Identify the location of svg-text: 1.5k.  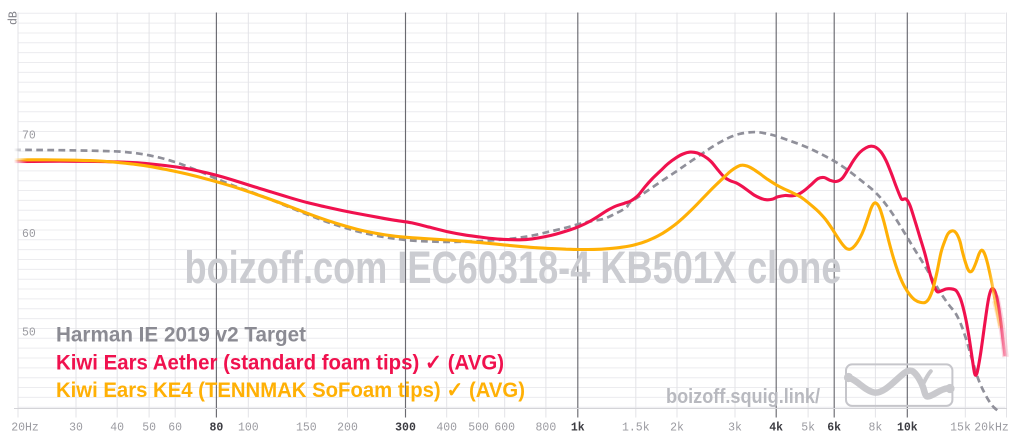
(636, 428).